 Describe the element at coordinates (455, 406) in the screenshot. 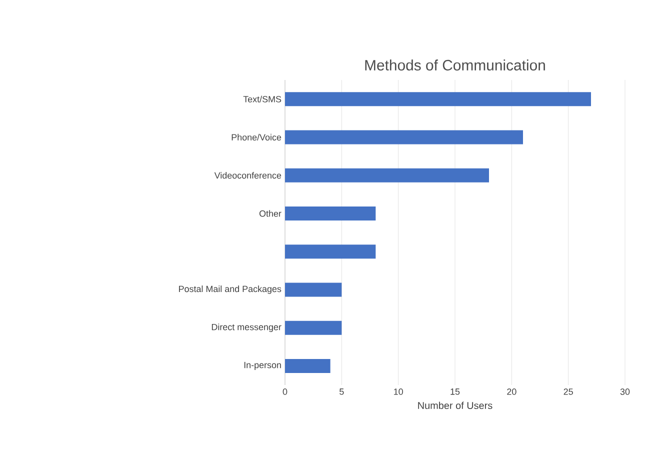

I see `x-axis-title: Number of Users` at that location.